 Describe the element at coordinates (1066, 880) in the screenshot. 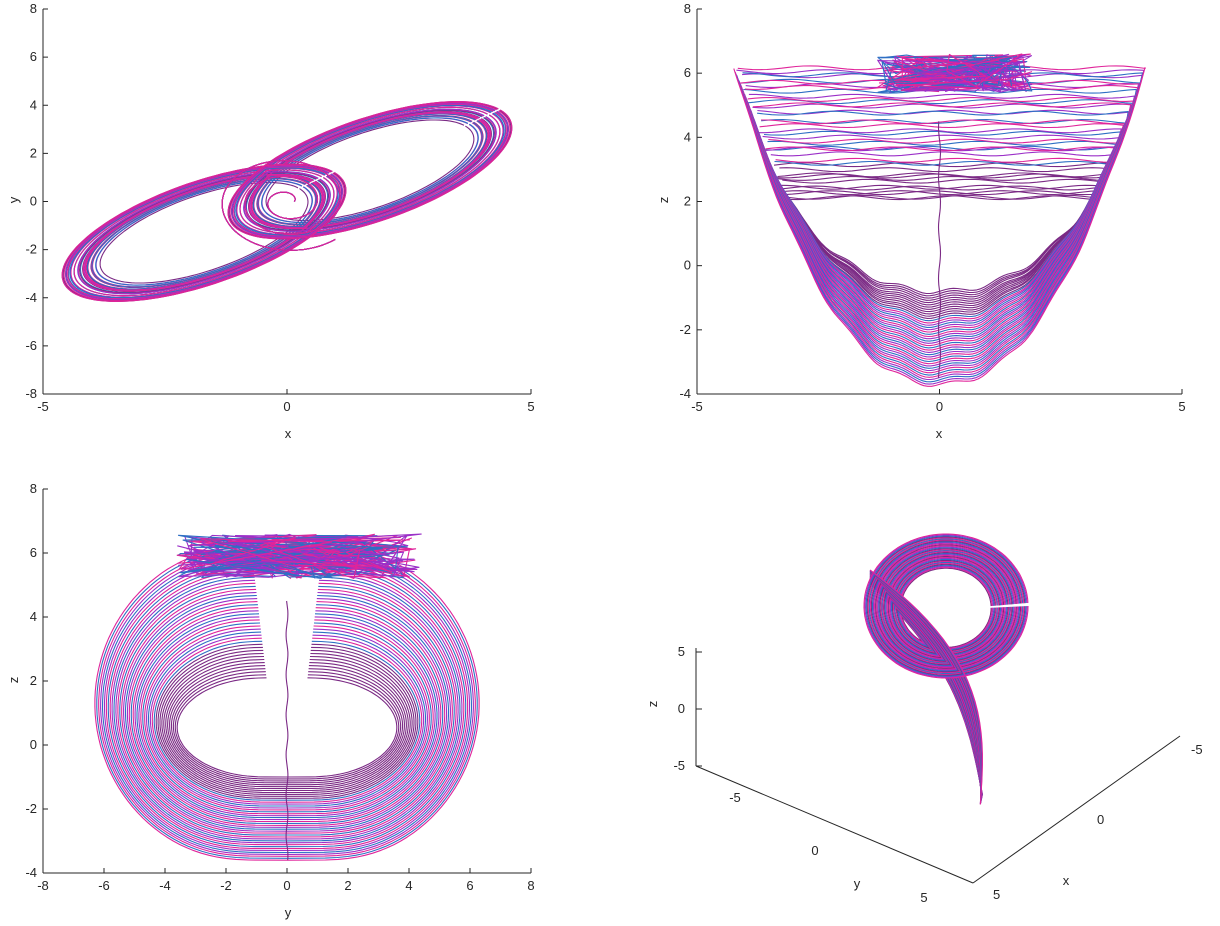

I see `3d-xlabel: x` at that location.